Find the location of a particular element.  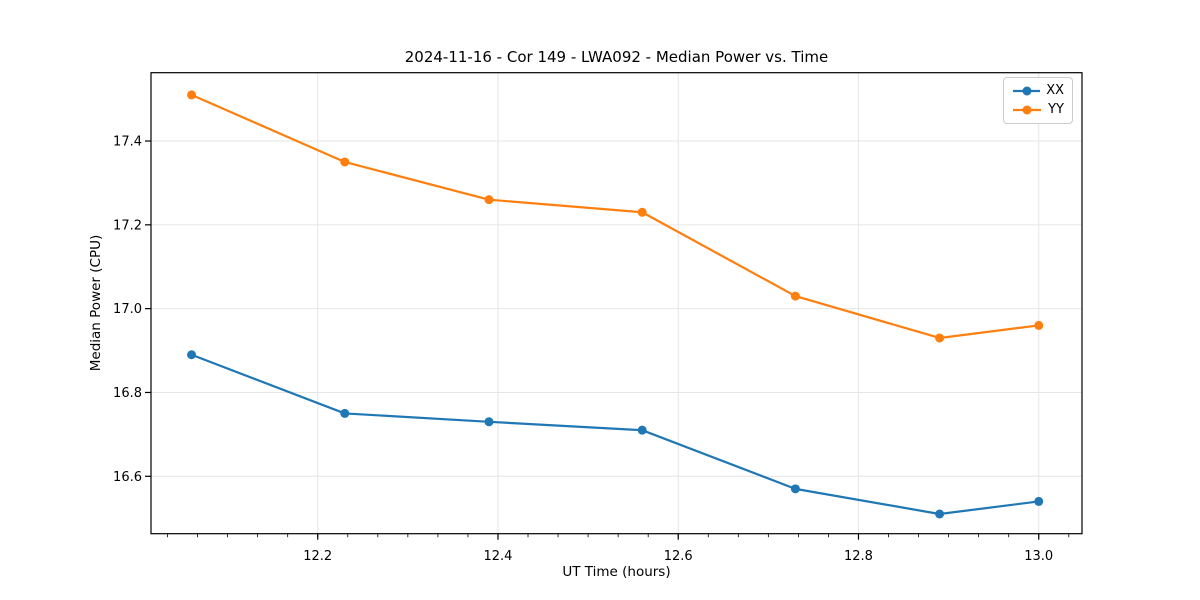

x-axis-label: UT Time (hours) is located at coordinates (616, 572).